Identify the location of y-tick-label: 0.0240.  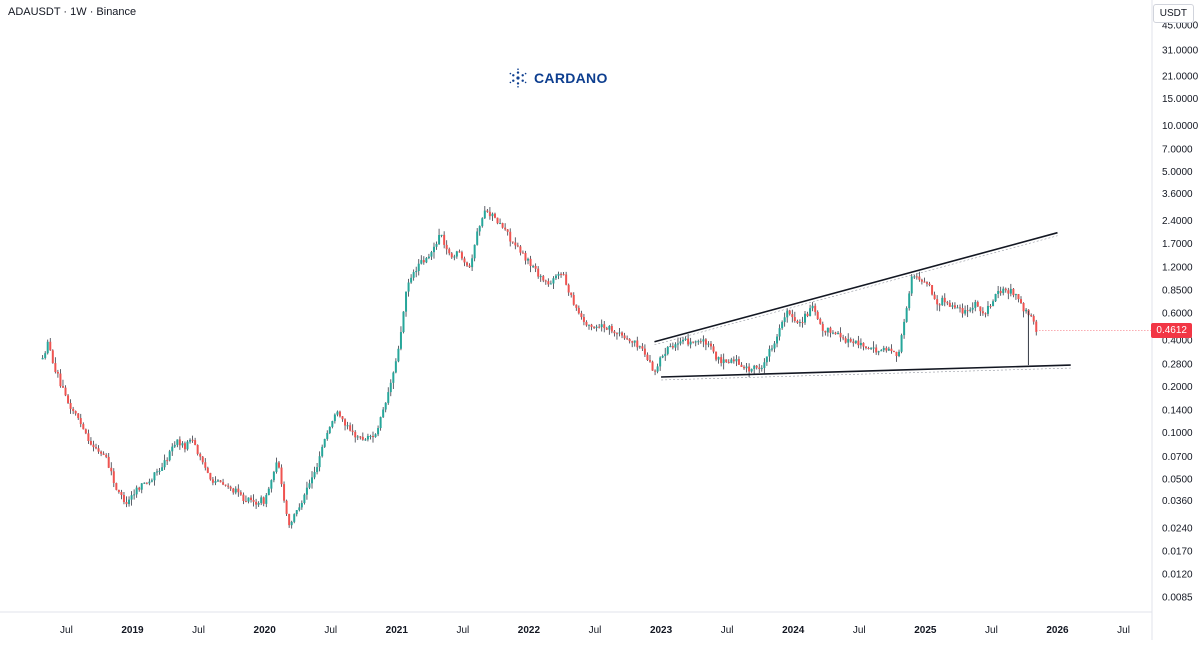
(1177, 528).